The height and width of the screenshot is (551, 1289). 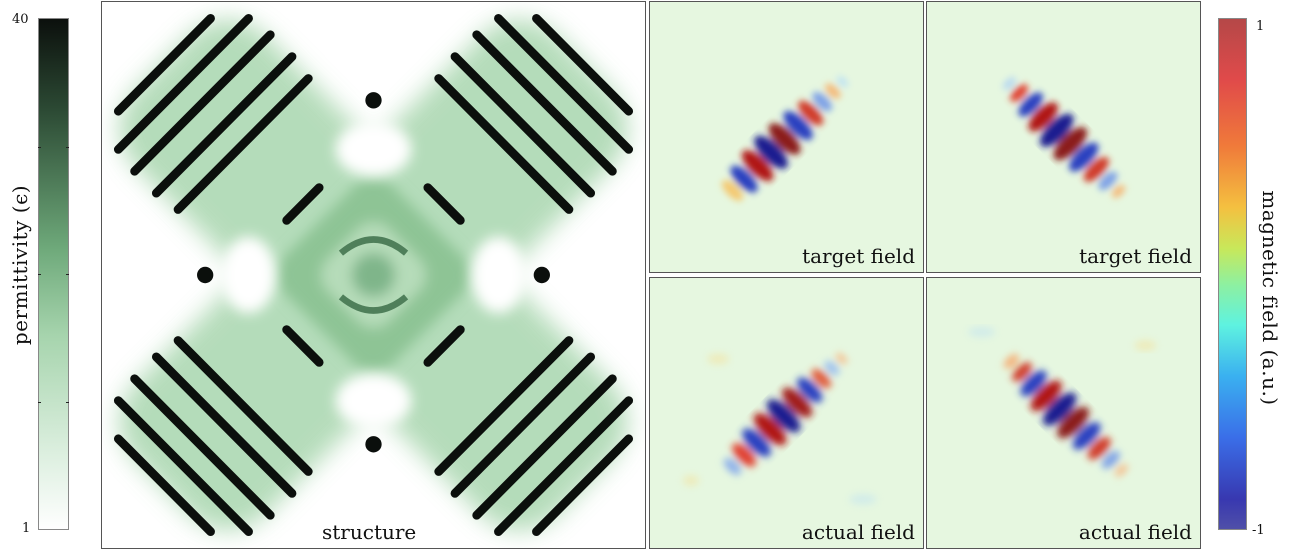 I want to click on field-panel-actual-1: actual field, so click(x=786, y=413).